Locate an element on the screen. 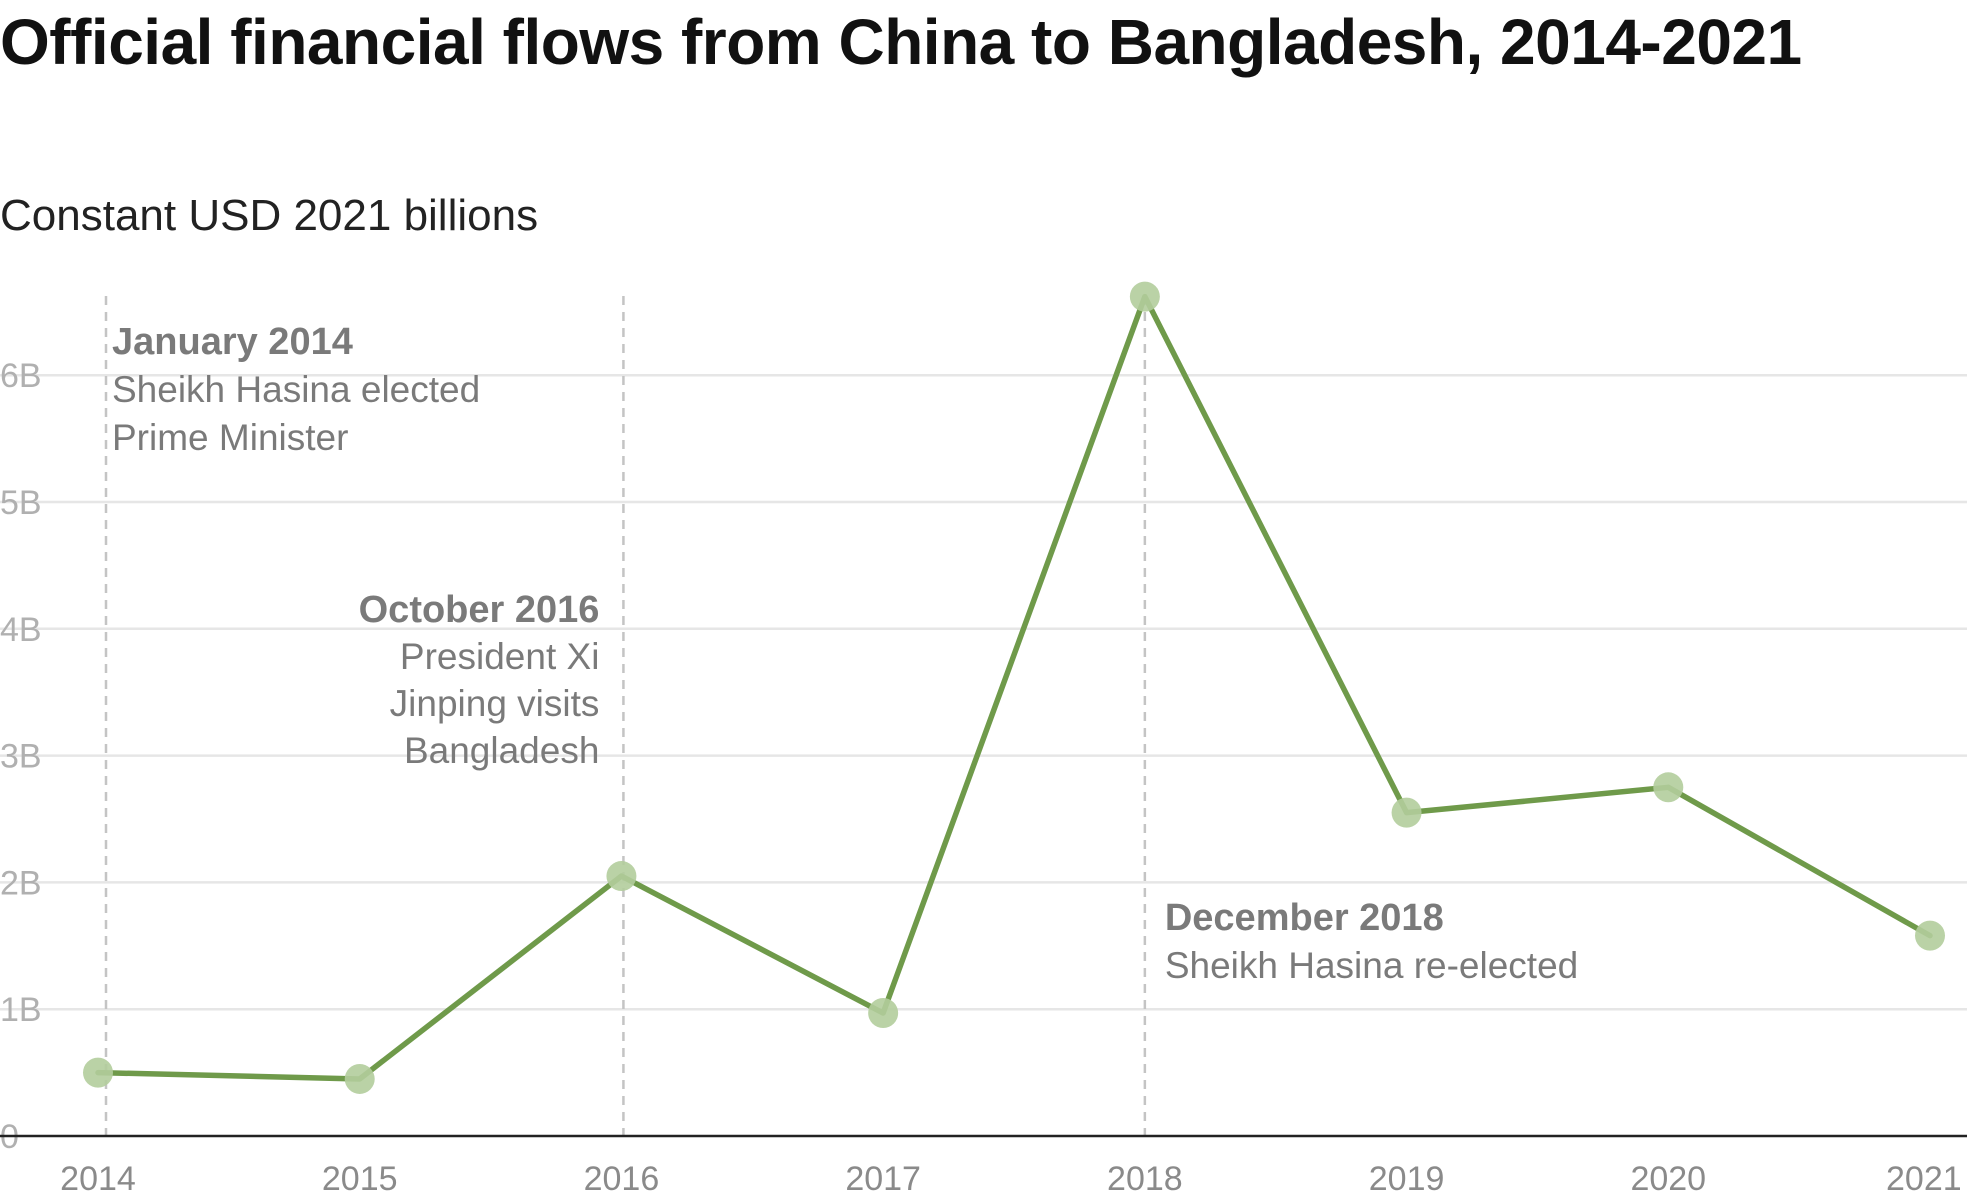 This screenshot has height=1194, width=1967. annotation-title: December 2018 is located at coordinates (1304, 918).